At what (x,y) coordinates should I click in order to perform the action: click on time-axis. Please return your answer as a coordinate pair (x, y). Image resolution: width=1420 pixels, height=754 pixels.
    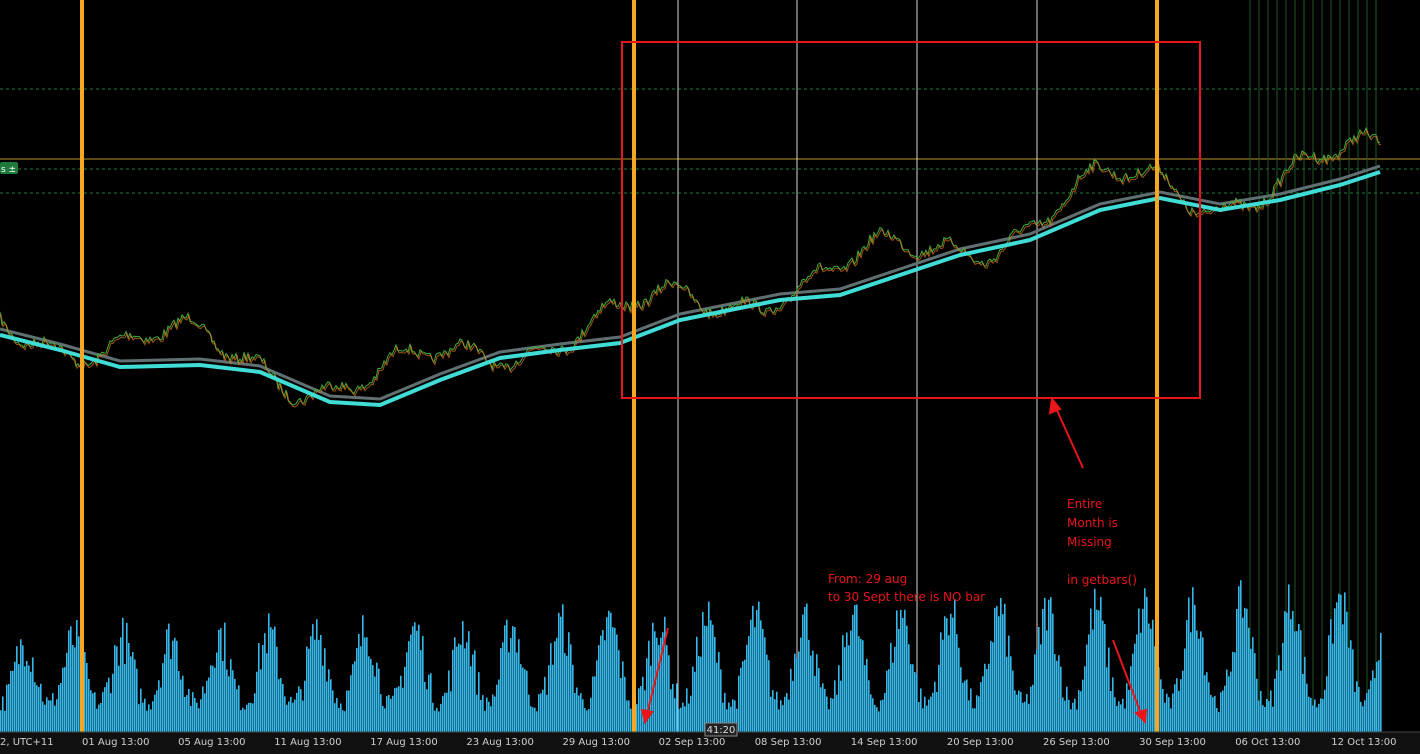
    Looking at the image, I should click on (710, 743).